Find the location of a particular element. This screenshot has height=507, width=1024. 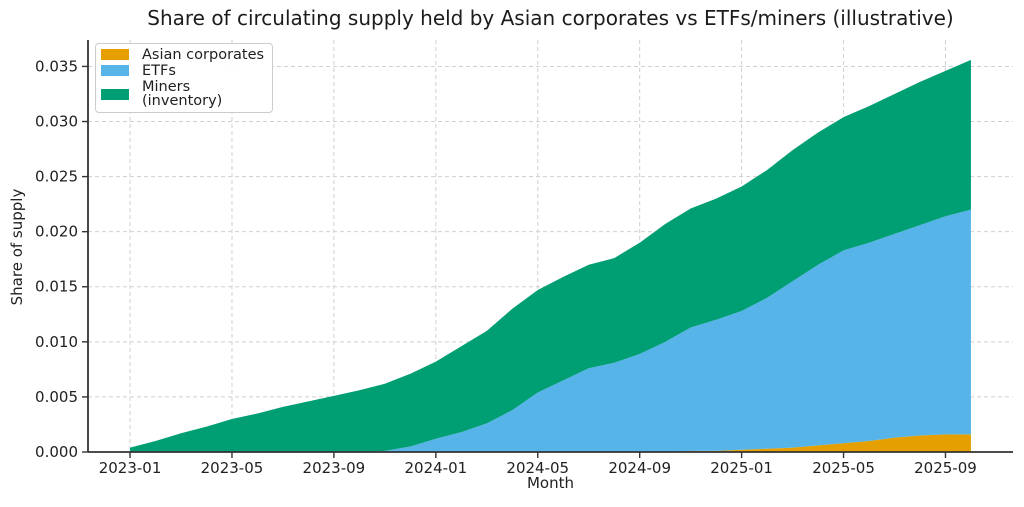

x-tick-label: 2024-01 is located at coordinates (435, 468).